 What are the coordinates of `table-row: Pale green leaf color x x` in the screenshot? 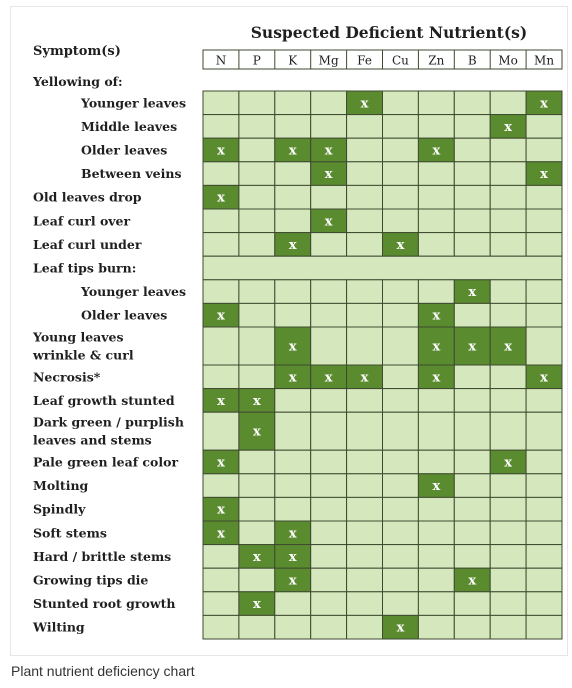 It's located at (298, 462).